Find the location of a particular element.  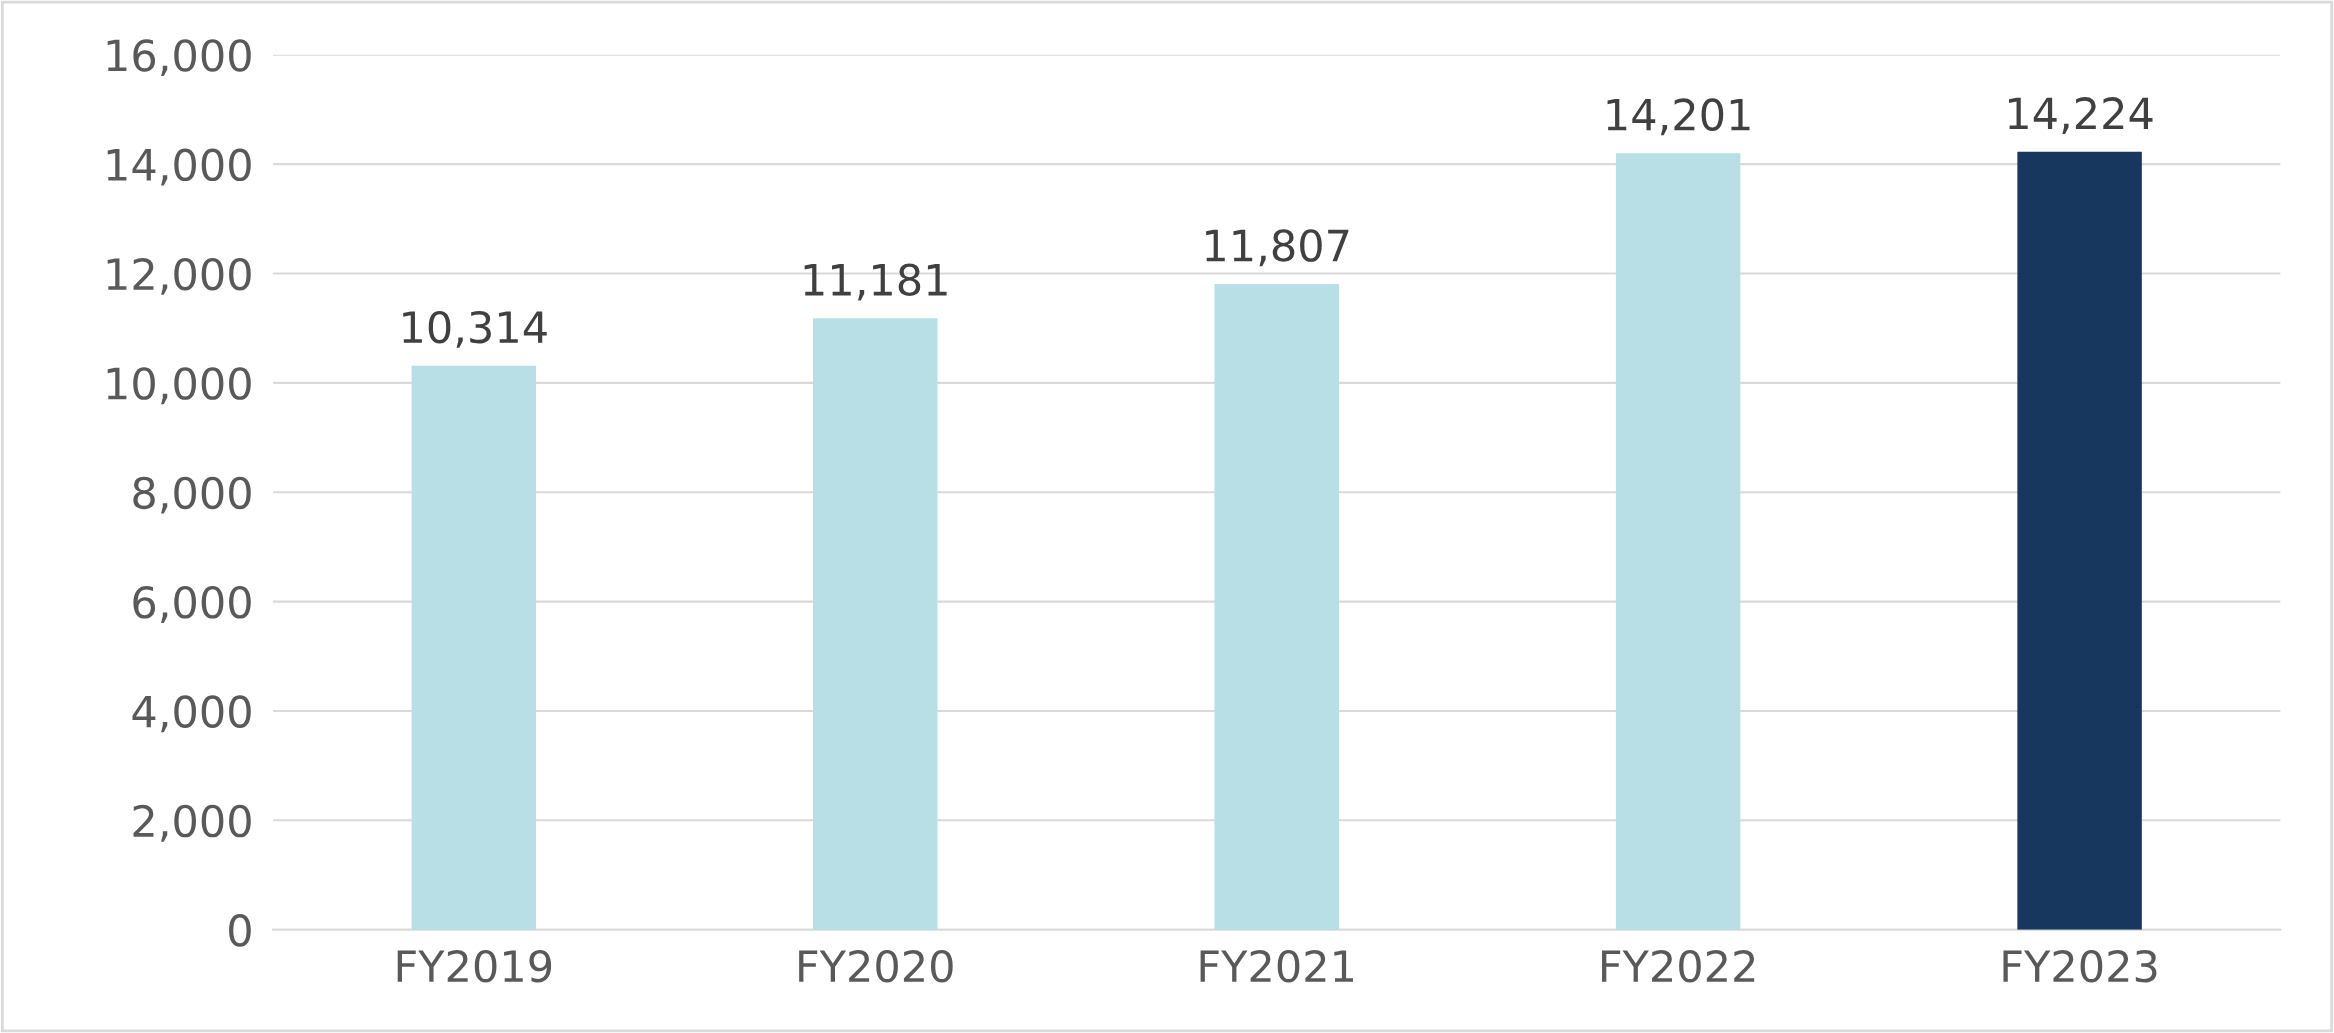

x-tick-label: FY2020 is located at coordinates (876, 966).